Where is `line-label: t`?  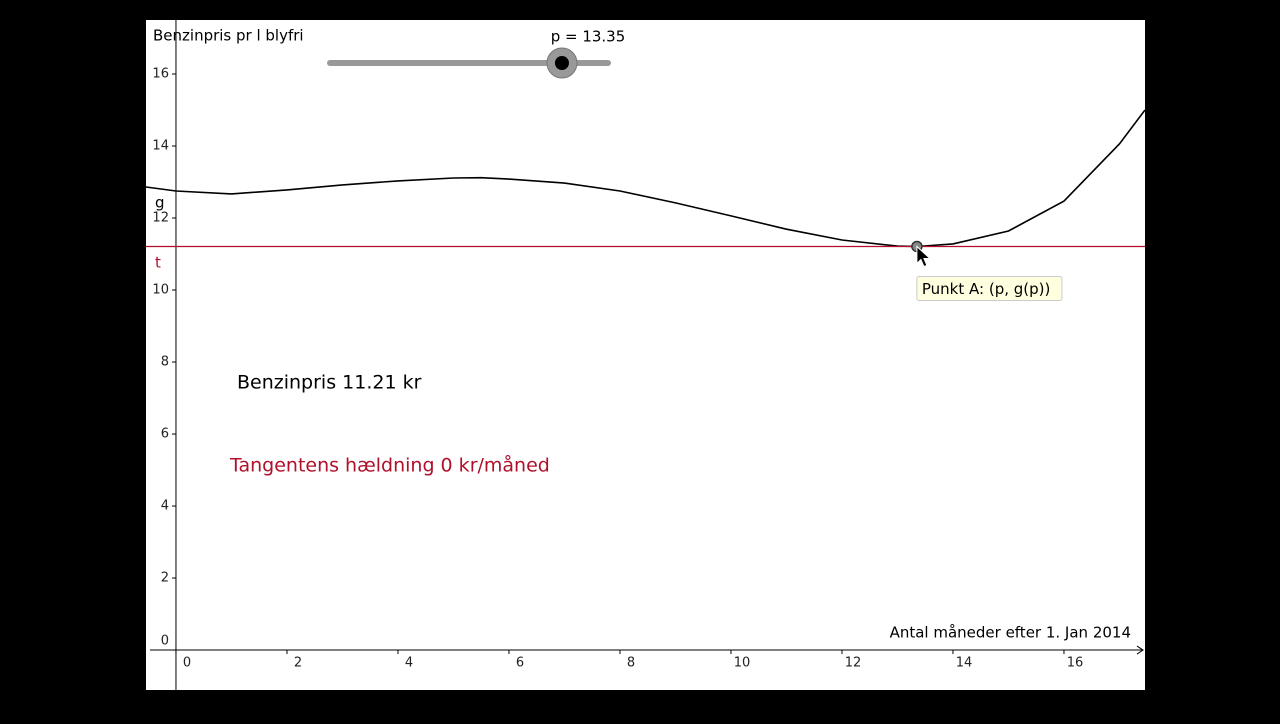
line-label: t is located at coordinates (158, 263).